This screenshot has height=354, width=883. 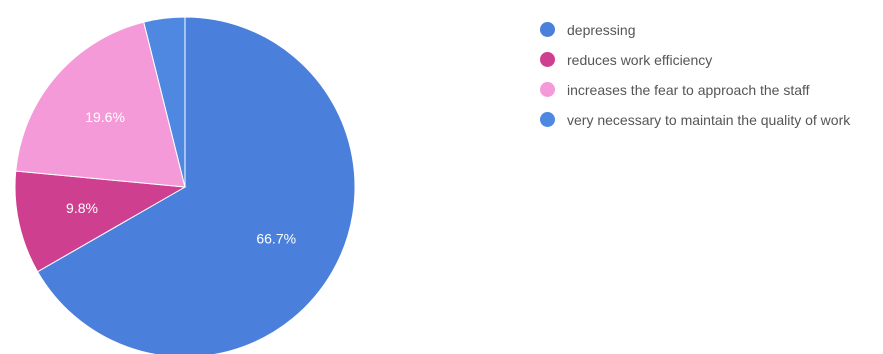 I want to click on legend-item-increases-fear: increases the fear to approach the staff, so click(x=710, y=90).